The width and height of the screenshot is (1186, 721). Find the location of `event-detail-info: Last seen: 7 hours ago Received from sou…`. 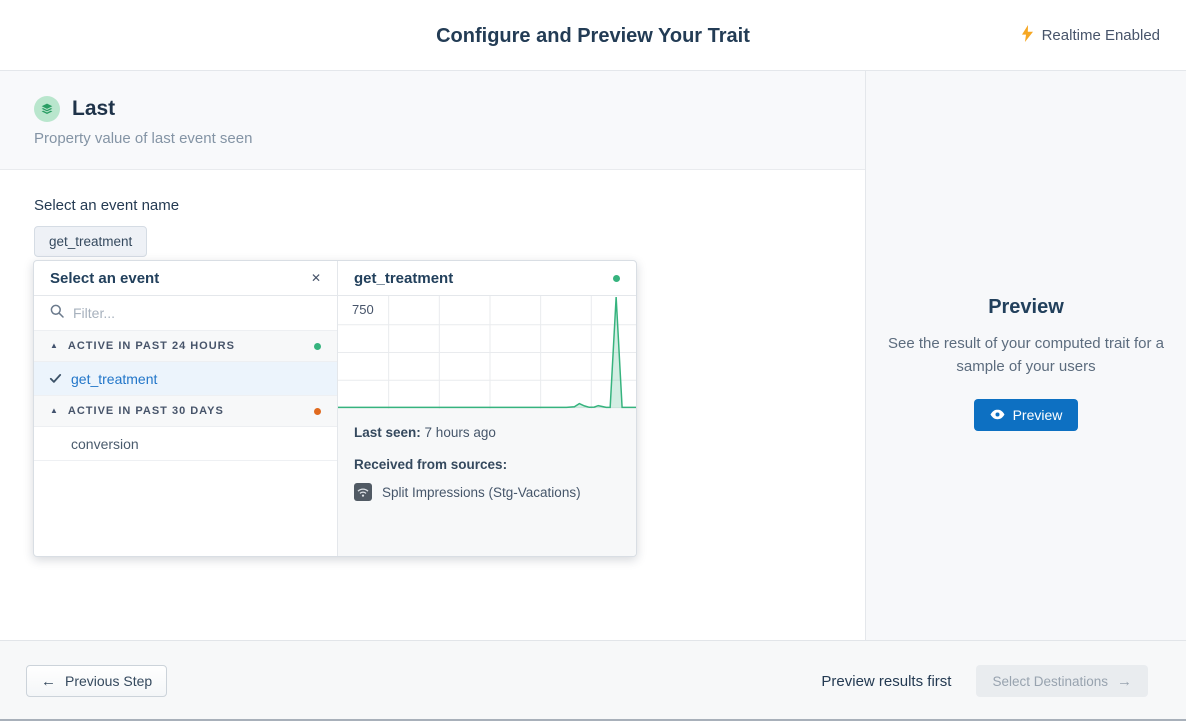

event-detail-info: Last seen: 7 hours ago Received from sou… is located at coordinates (487, 482).